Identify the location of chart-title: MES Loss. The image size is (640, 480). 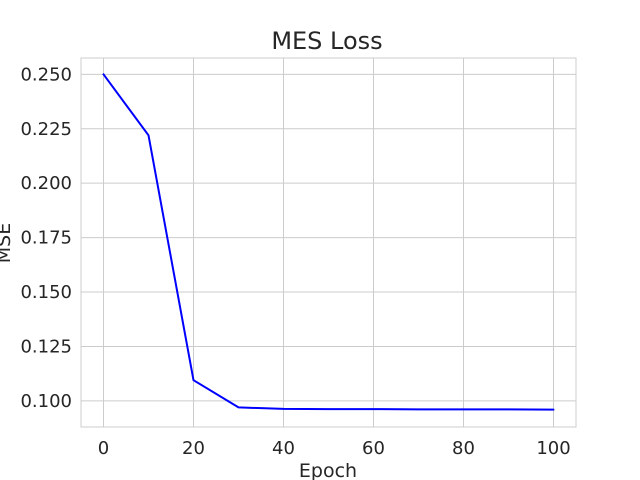
(326, 41).